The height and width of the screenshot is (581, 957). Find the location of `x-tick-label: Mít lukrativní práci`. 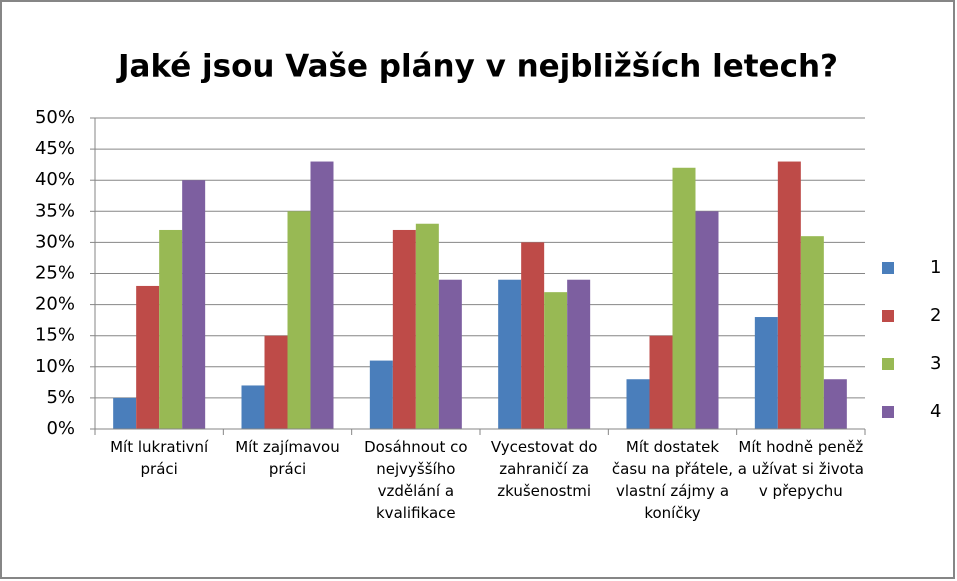

x-tick-label: Mít lukrativní práci is located at coordinates (159, 458).